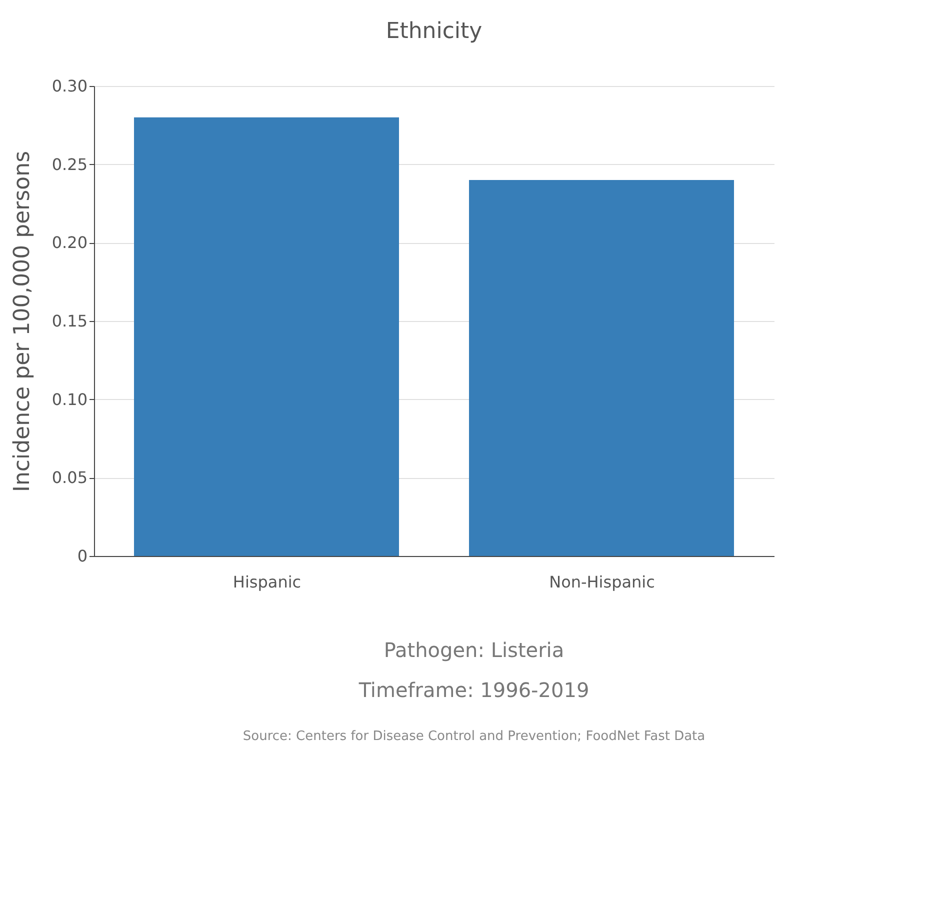  What do you see at coordinates (70, 478) in the screenshot?
I see `y-tick-label: 0.05` at bounding box center [70, 478].